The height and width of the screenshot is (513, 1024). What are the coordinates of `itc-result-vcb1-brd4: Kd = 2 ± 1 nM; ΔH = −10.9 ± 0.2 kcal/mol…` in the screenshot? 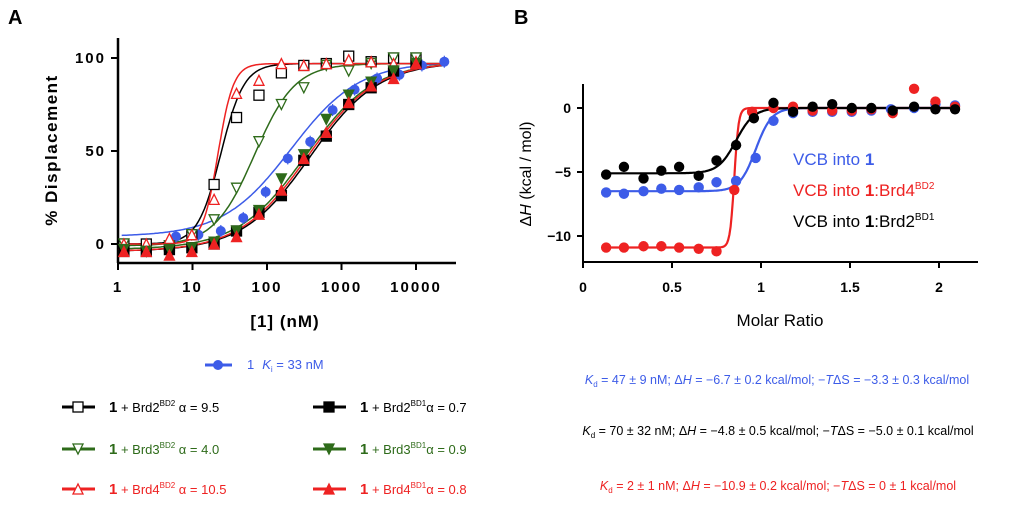 It's located at (778, 487).